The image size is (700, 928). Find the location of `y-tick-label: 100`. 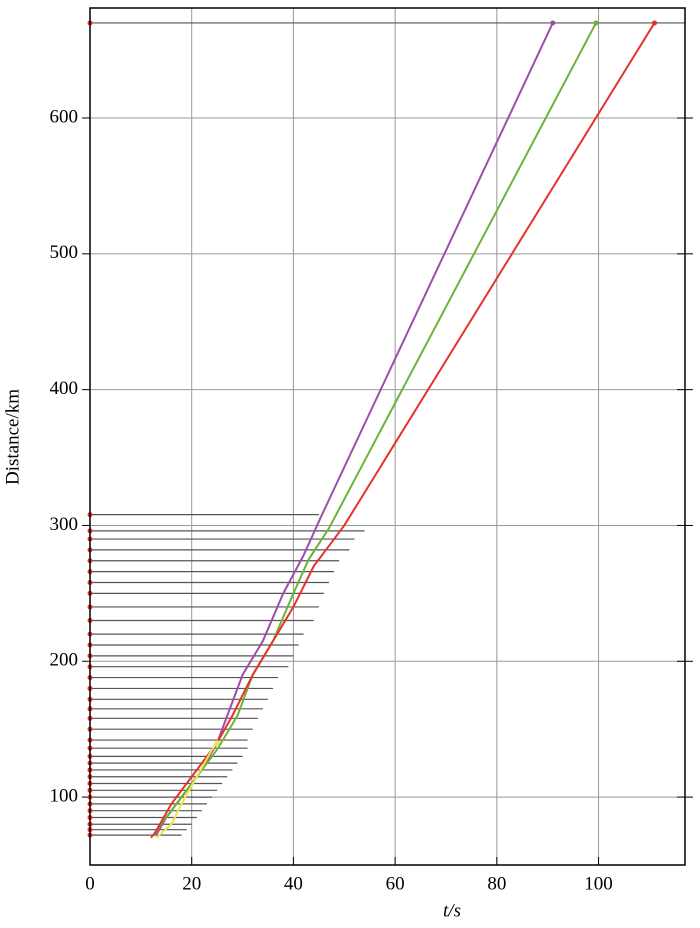

y-tick-label: 100 is located at coordinates (64, 795).